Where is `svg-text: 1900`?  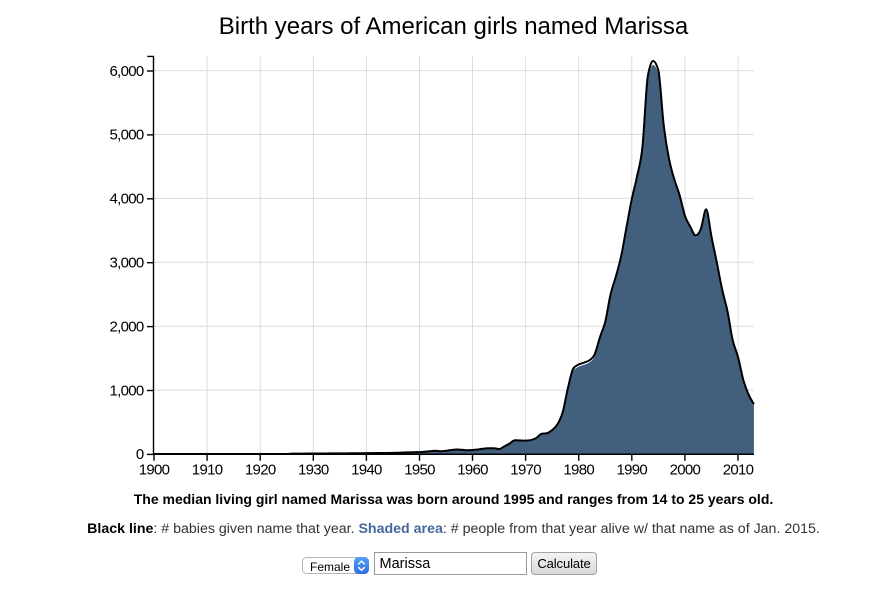 svg-text: 1900 is located at coordinates (154, 470).